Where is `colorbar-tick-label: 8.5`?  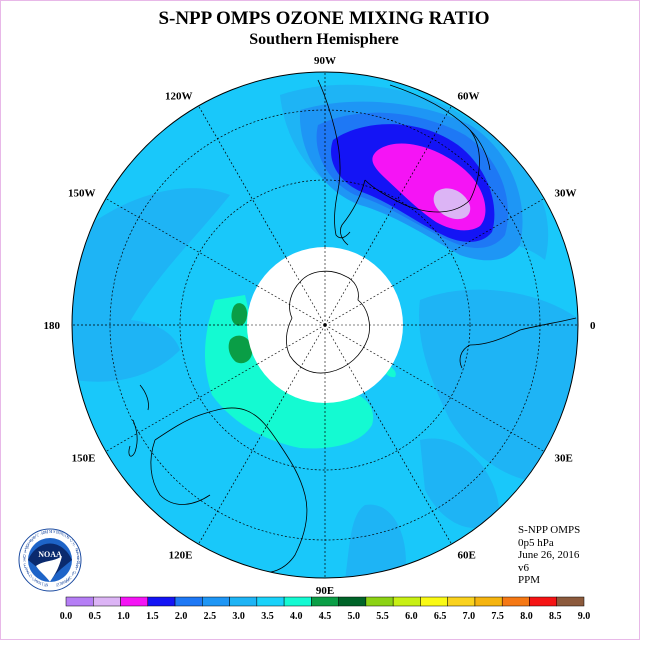 colorbar-tick-label: 8.5 is located at coordinates (555, 616).